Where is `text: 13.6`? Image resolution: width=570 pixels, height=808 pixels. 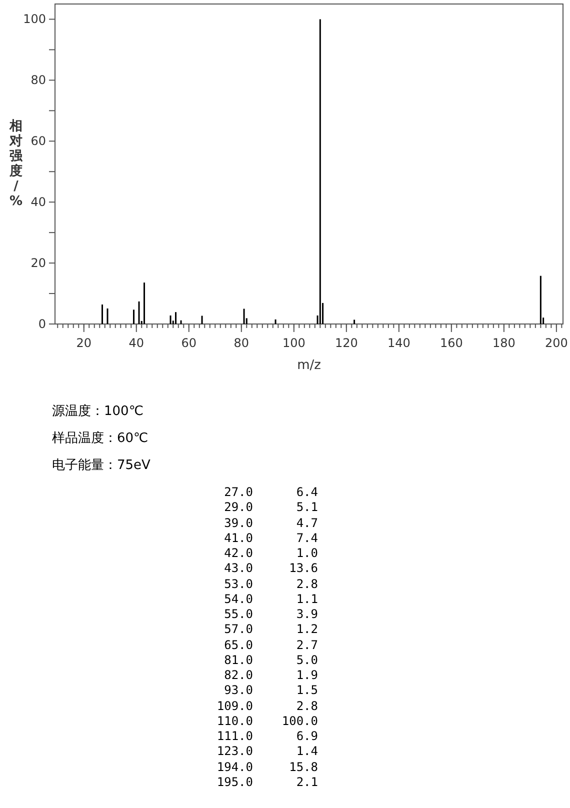
text: 13.6 is located at coordinates (303, 568).